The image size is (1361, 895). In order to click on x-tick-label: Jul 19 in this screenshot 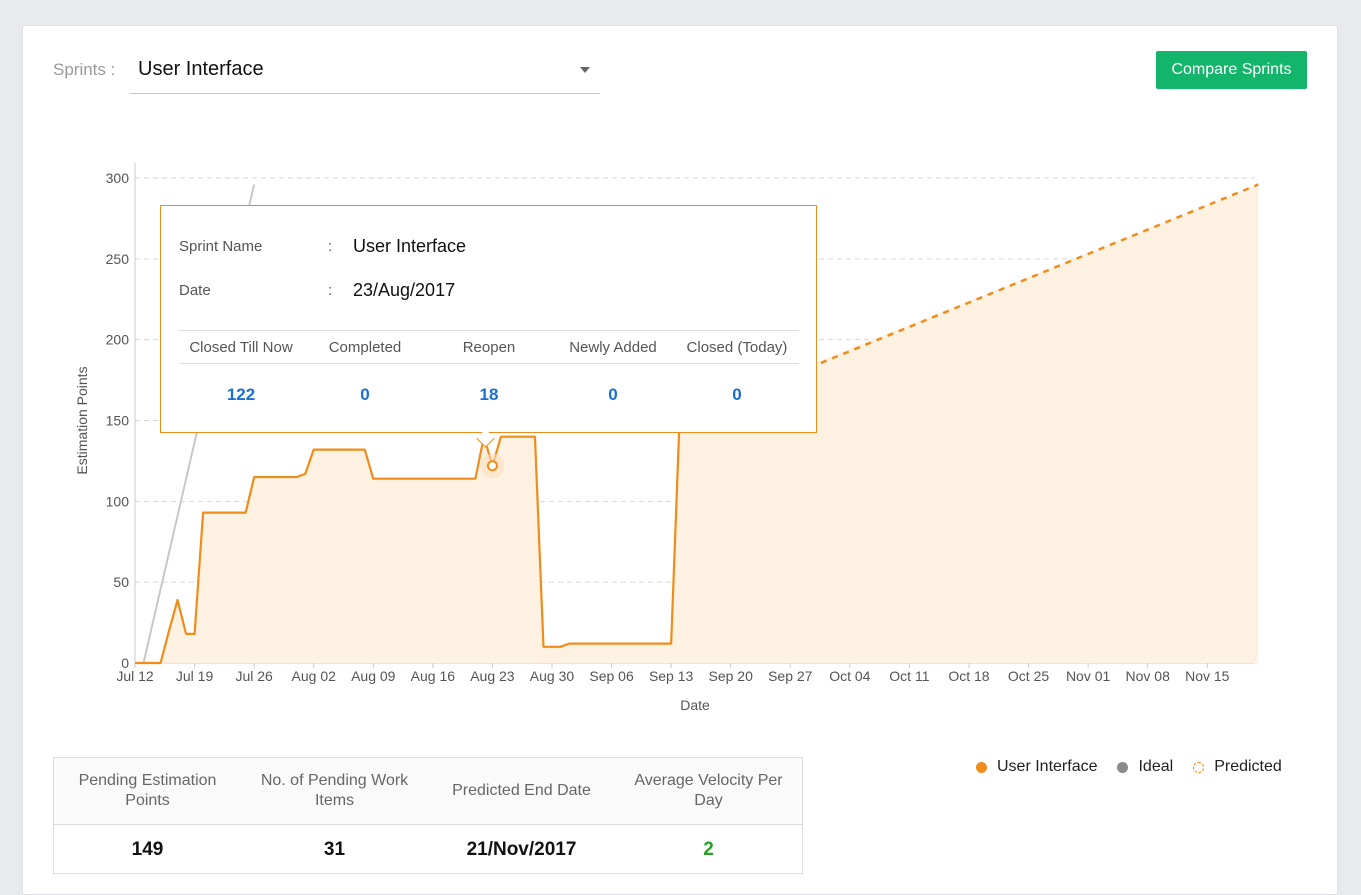, I will do `click(195, 676)`.